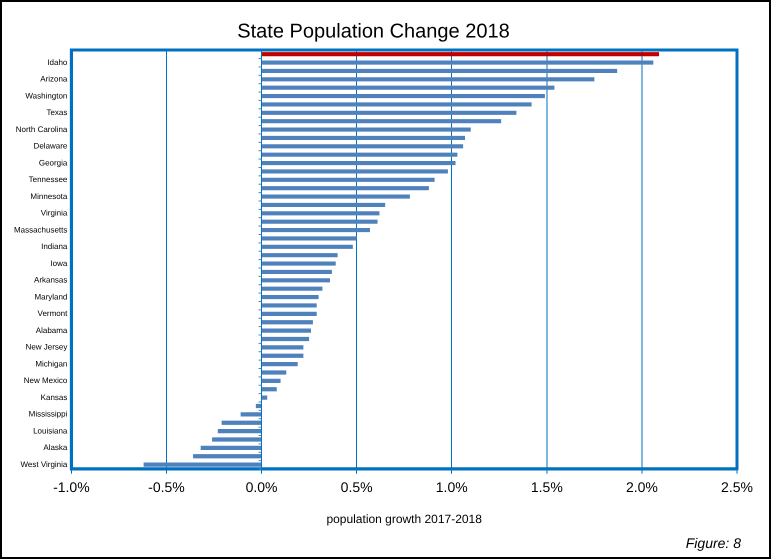 This screenshot has height=559, width=771. What do you see at coordinates (50, 431) in the screenshot?
I see `y-tick-label: Louisiana` at bounding box center [50, 431].